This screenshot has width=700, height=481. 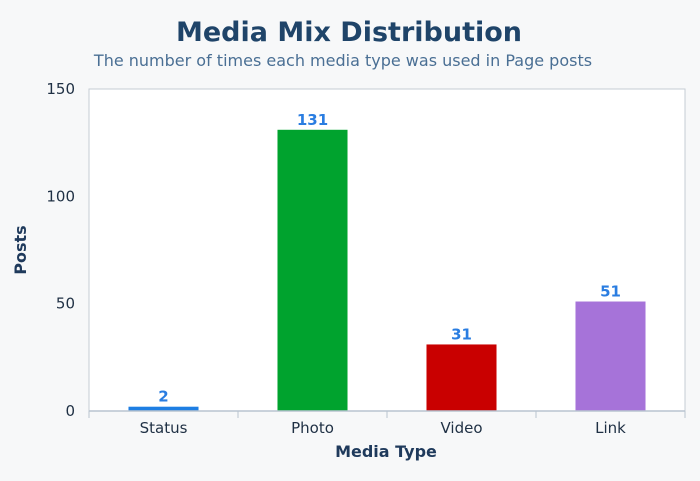 What do you see at coordinates (163, 397) in the screenshot?
I see `data-label-status: 2` at bounding box center [163, 397].